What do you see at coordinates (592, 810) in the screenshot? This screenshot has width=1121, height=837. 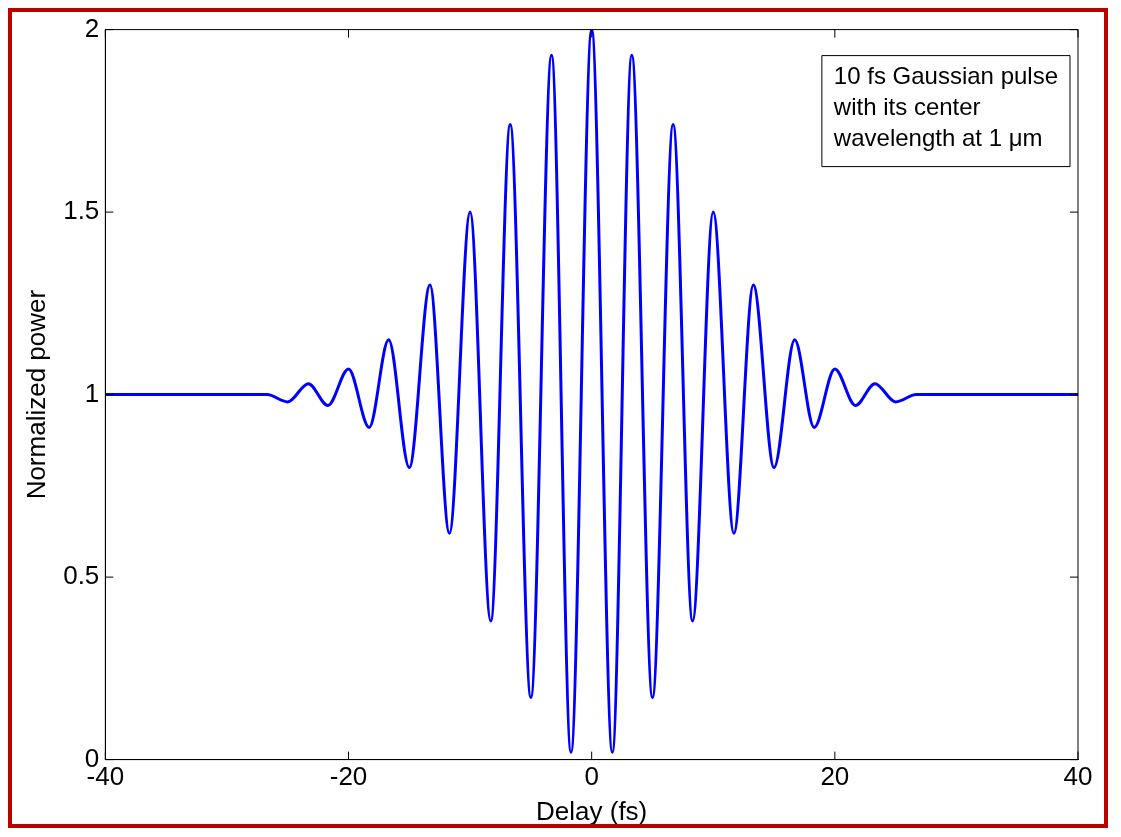 I see `x-axis-title: Delay (fs)` at bounding box center [592, 810].